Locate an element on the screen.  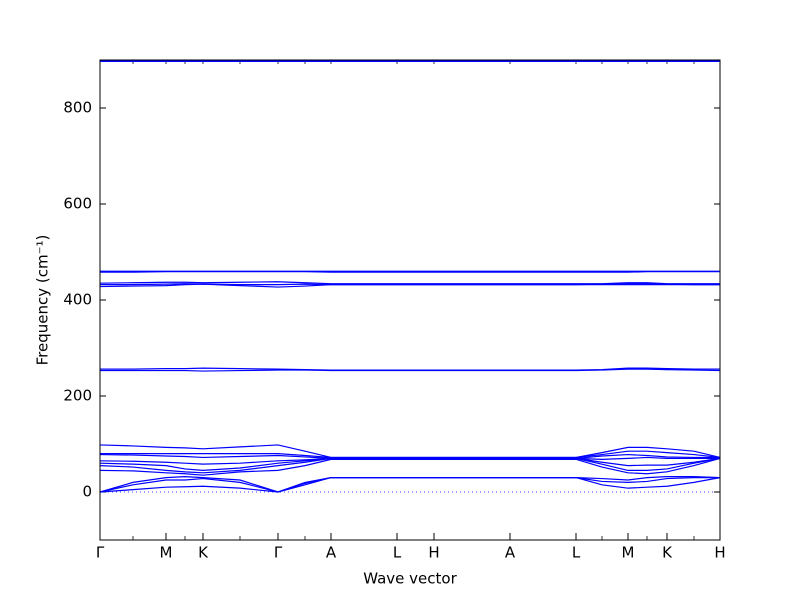
y-axis-label: Frequency (cm⁻¹) is located at coordinates (43, 300).